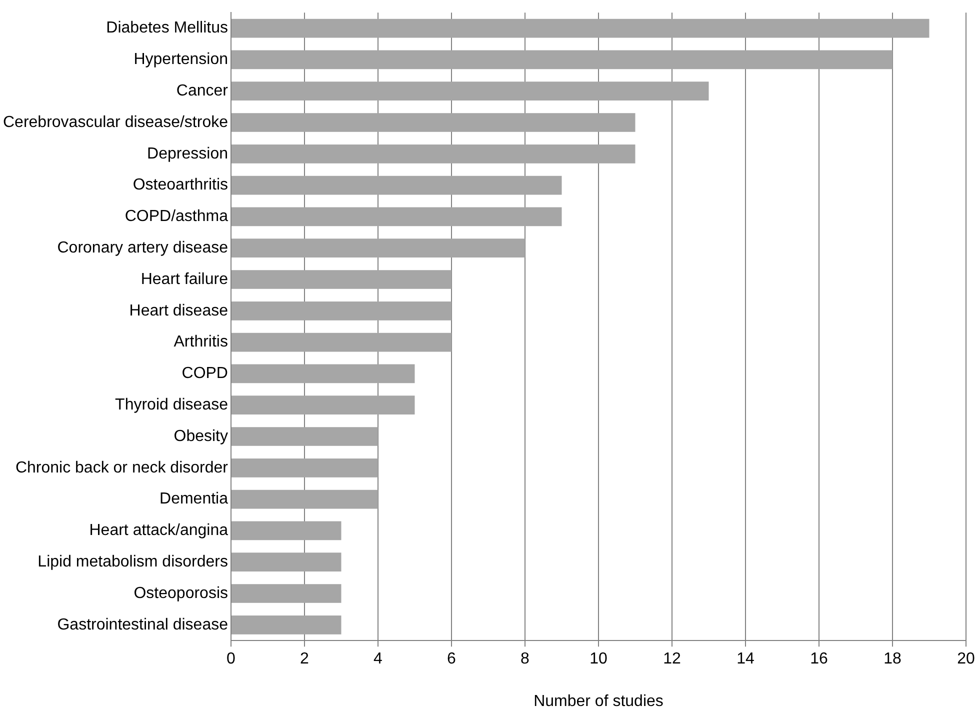 The height and width of the screenshot is (715, 980). What do you see at coordinates (115, 122) in the screenshot?
I see `y-tick-label: Cerebrovascular disease/stroke` at bounding box center [115, 122].